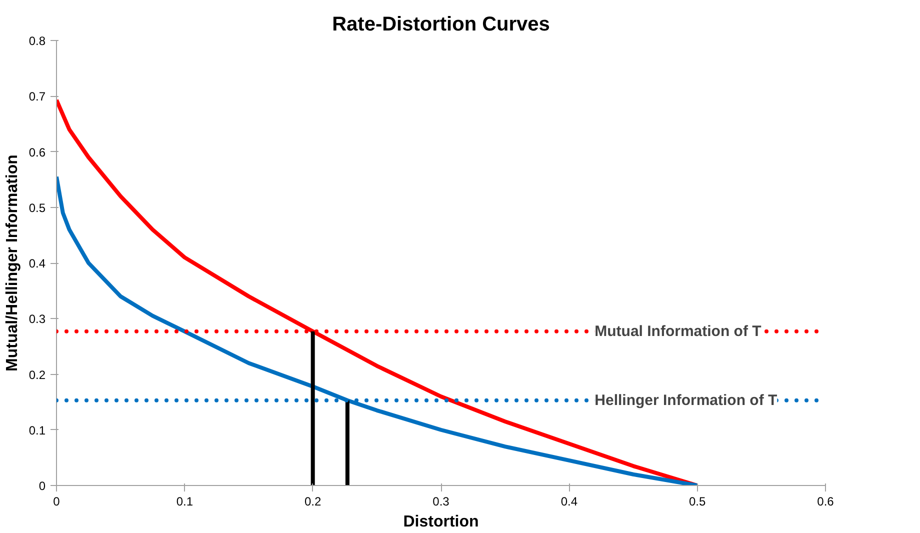 This screenshot has height=533, width=920. I want to click on y-tick-label: 0.5, so click(37, 207).